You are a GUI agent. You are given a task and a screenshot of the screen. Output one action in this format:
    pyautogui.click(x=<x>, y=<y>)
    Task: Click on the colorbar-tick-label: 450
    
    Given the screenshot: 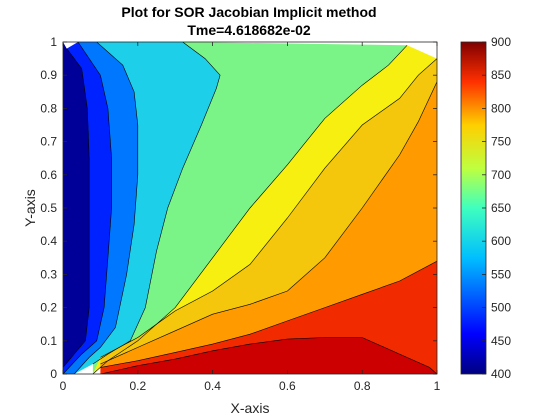 What is the action you would take?
    pyautogui.click(x=501, y=341)
    